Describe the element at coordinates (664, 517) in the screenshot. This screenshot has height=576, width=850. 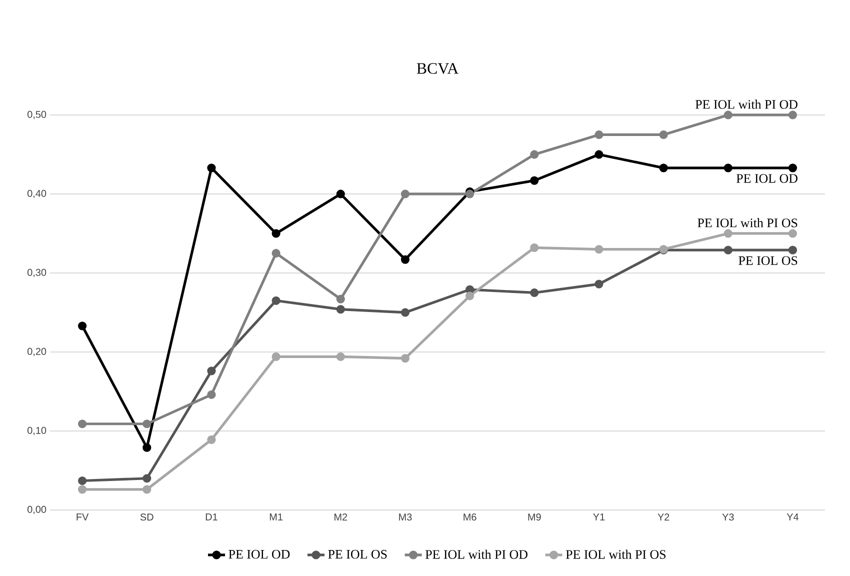
I see `x-tick-label: Y2` at that location.